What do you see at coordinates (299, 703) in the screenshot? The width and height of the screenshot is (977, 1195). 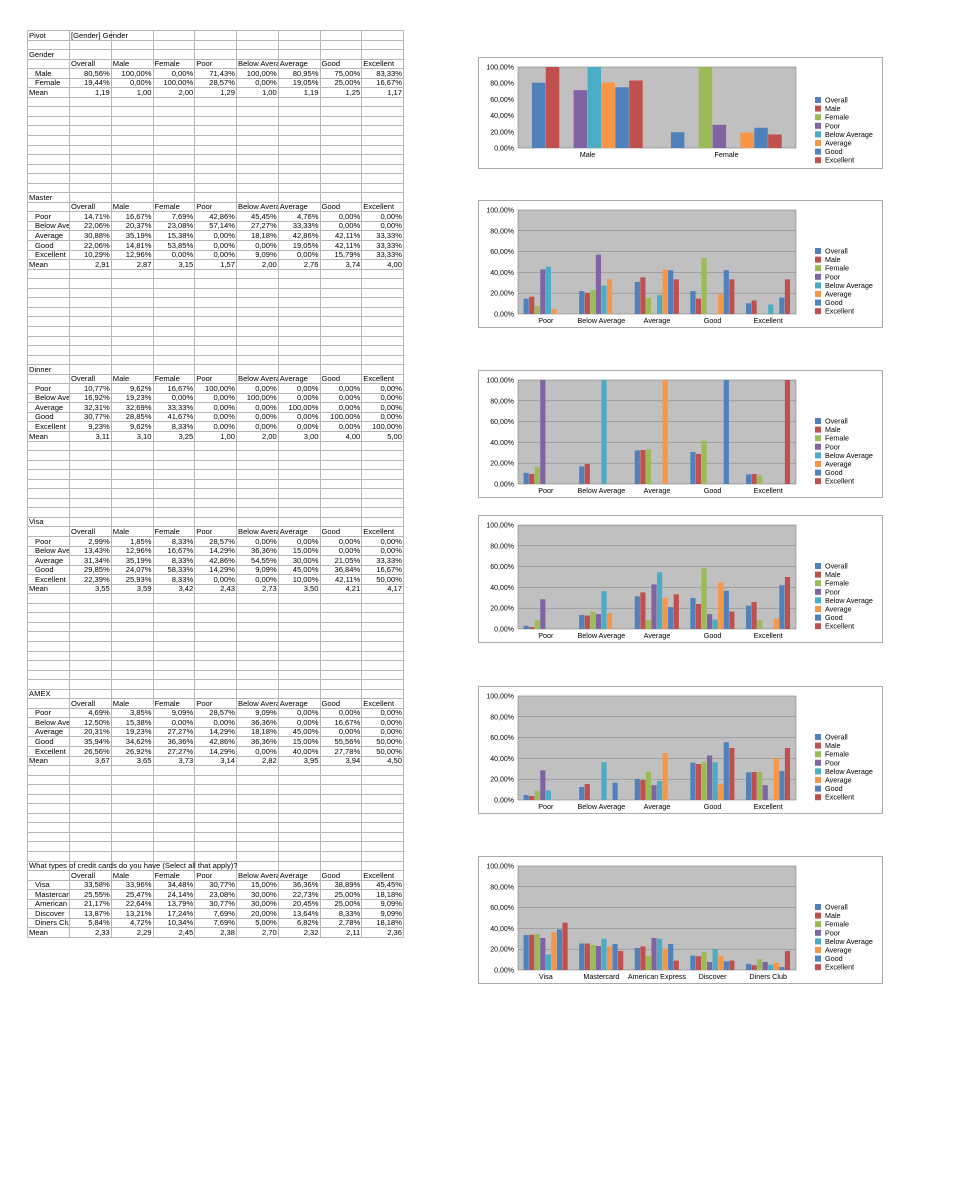 I see `column-header: Average` at bounding box center [299, 703].